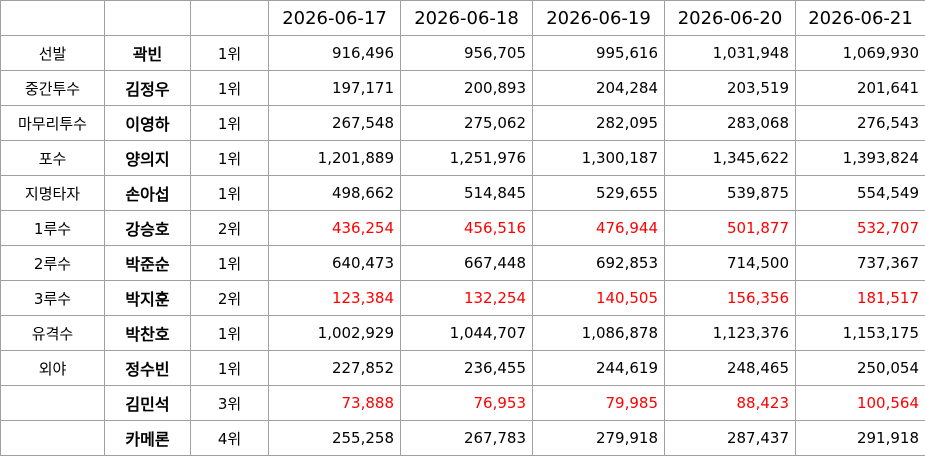  I want to click on vote-count: 529,655, so click(599, 193).